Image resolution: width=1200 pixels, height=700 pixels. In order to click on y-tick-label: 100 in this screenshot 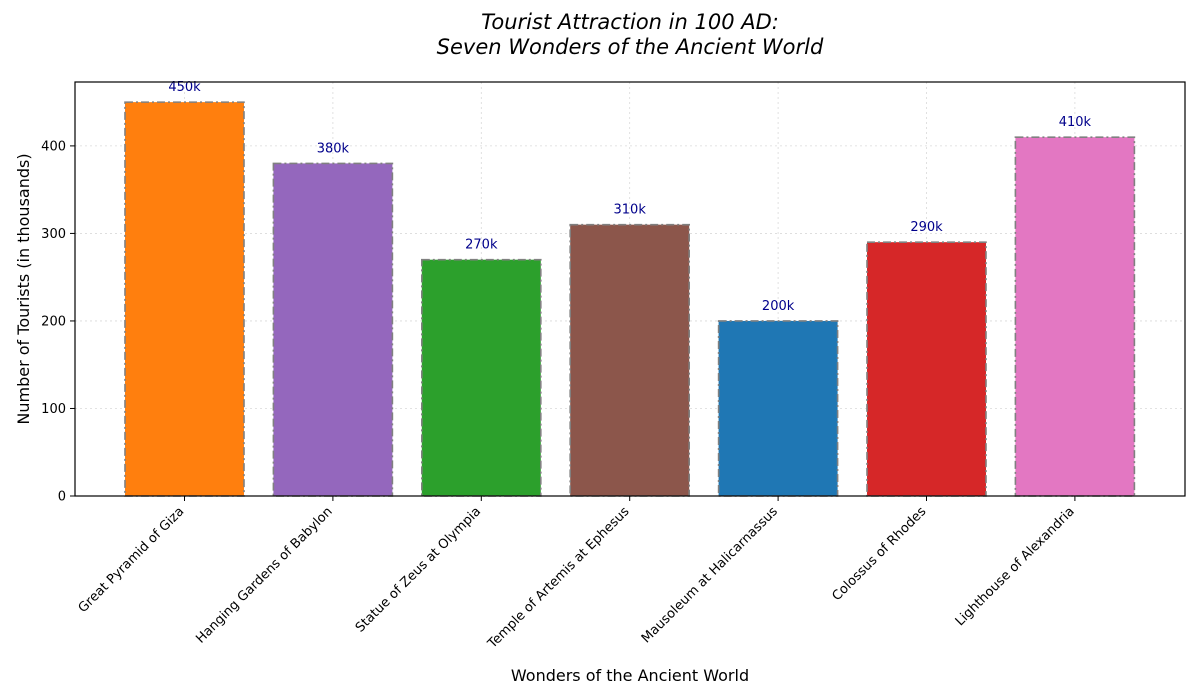, I will do `click(53, 409)`.